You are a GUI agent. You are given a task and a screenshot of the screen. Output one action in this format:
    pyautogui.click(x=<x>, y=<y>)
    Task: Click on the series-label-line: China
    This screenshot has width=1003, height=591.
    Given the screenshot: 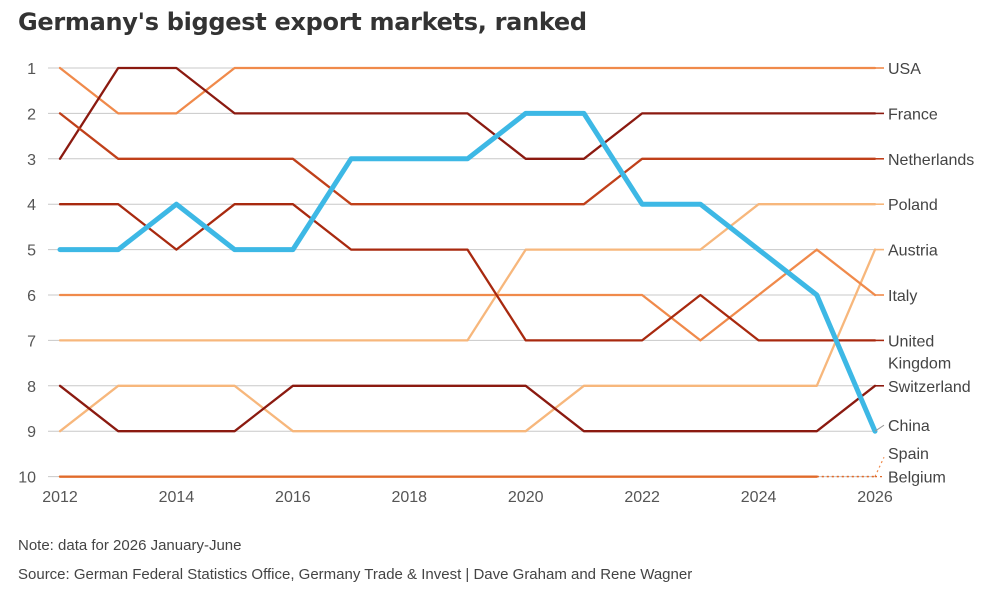 What is the action you would take?
    pyautogui.click(x=909, y=426)
    